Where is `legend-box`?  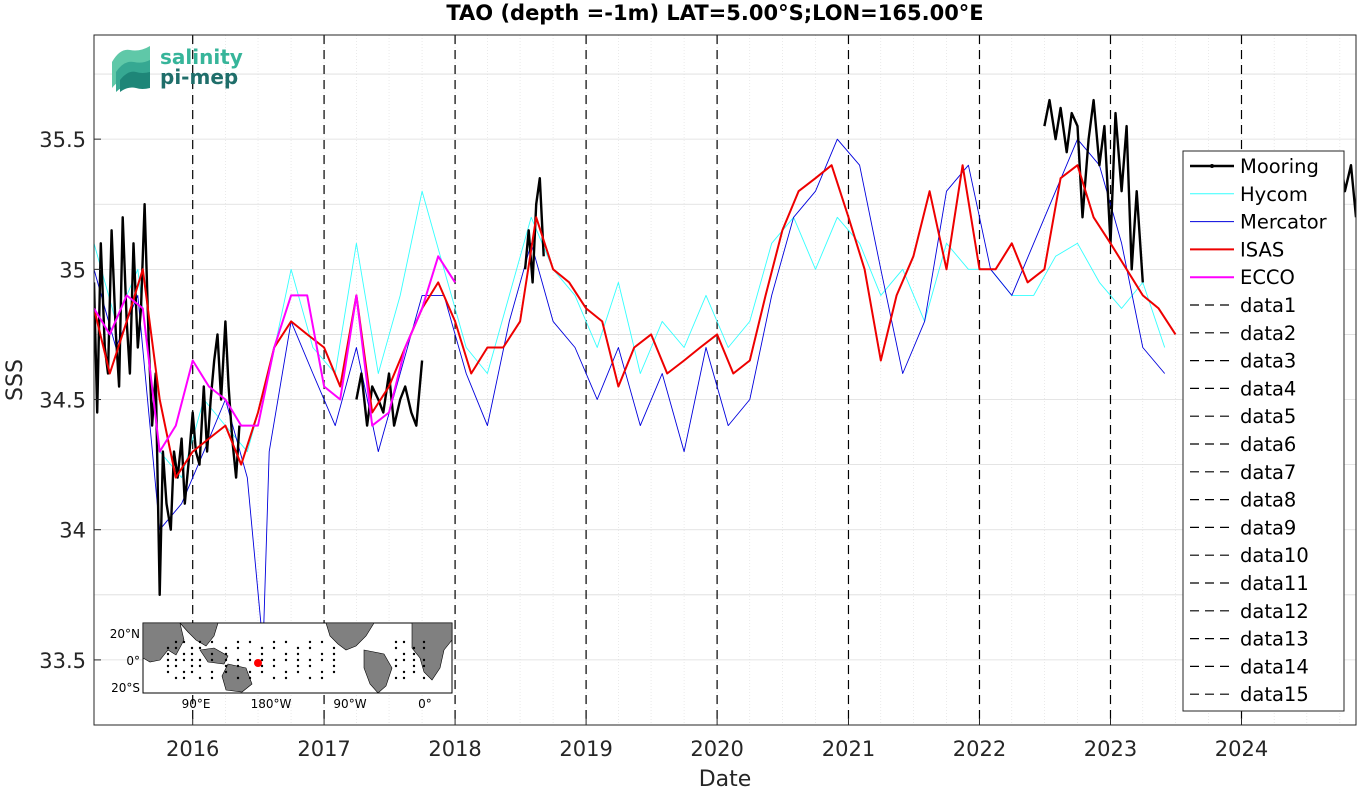 legend-box is located at coordinates (1263, 431).